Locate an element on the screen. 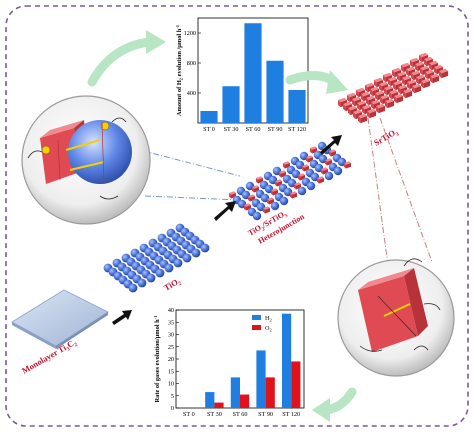 The height and width of the screenshot is (432, 474). connector-line is located at coordinates (192, 198).